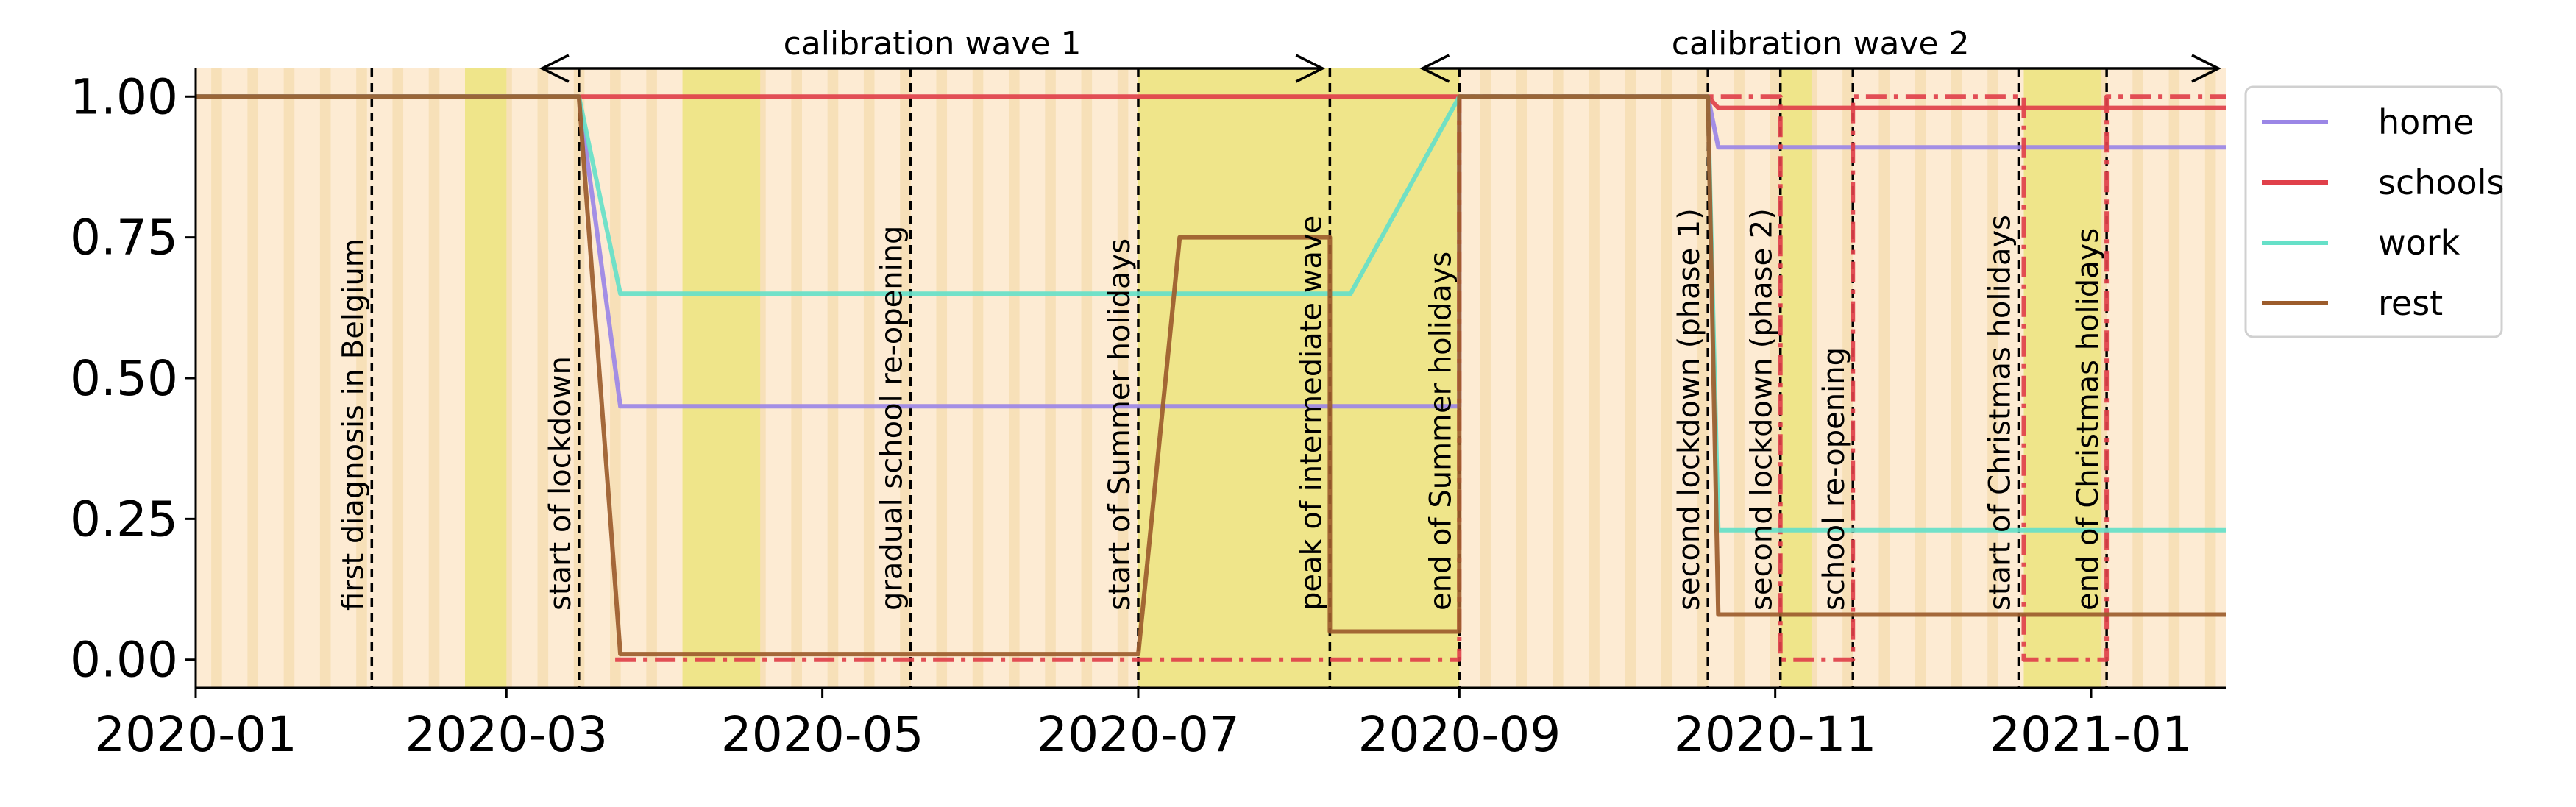 This screenshot has width=2576, height=807. What do you see at coordinates (1459, 734) in the screenshot?
I see `x-tick-label: 2020-09` at bounding box center [1459, 734].